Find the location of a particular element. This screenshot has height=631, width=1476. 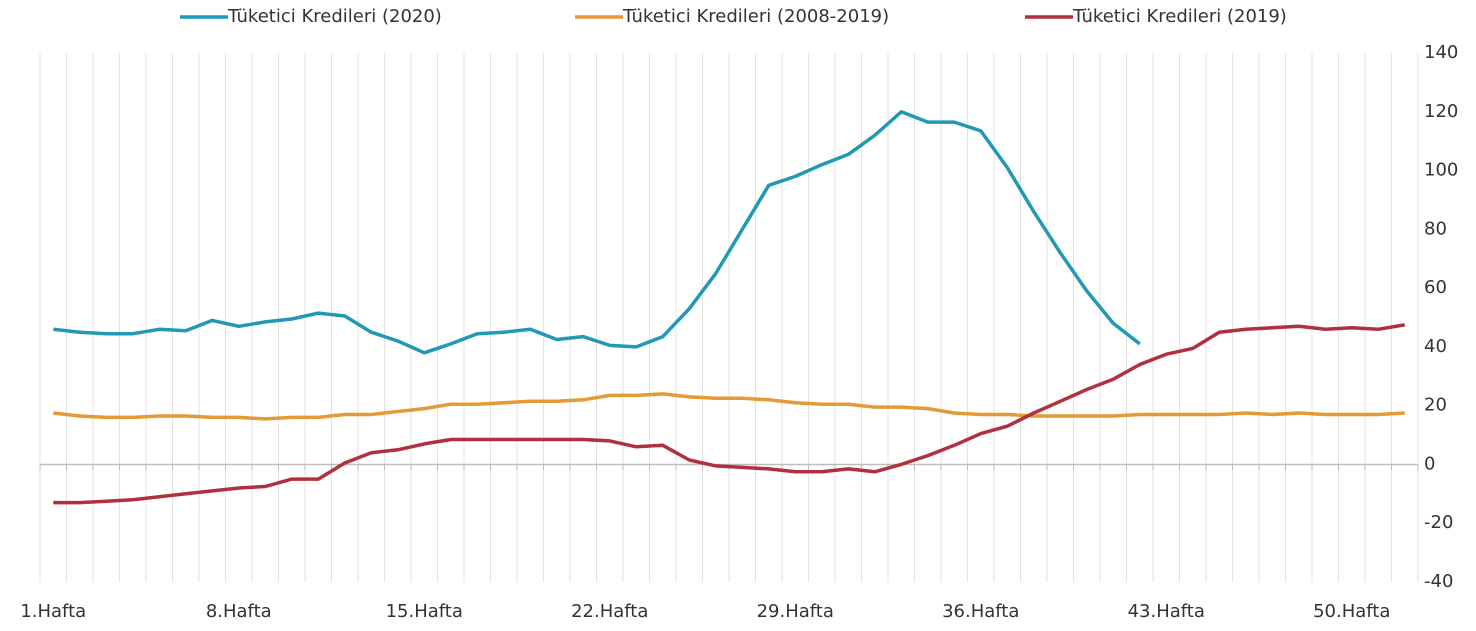

x-tick-label: 50.Hafta is located at coordinates (1351, 611).